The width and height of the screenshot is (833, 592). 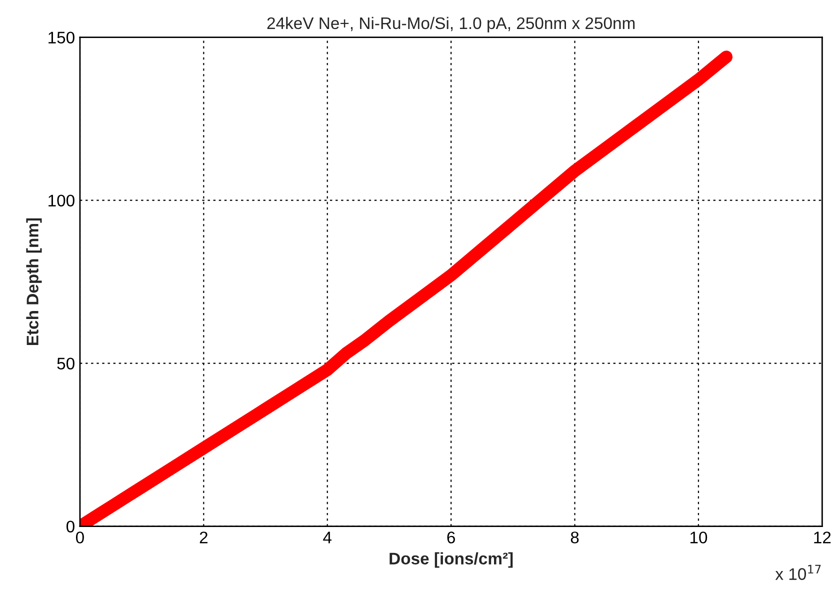 What do you see at coordinates (822, 538) in the screenshot?
I see `x-tick-label: 12` at bounding box center [822, 538].